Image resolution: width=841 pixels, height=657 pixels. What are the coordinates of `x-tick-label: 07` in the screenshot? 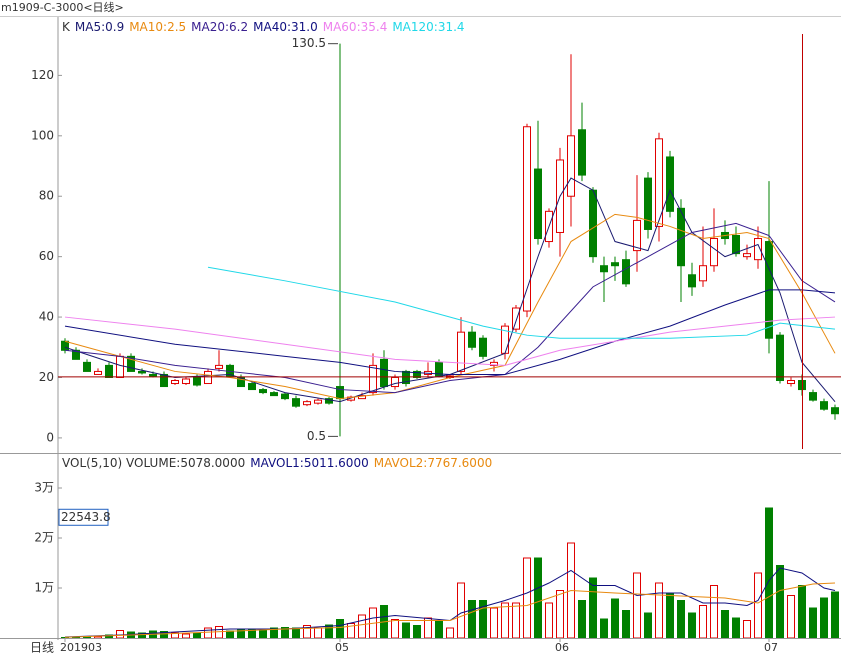 It's located at (771, 647).